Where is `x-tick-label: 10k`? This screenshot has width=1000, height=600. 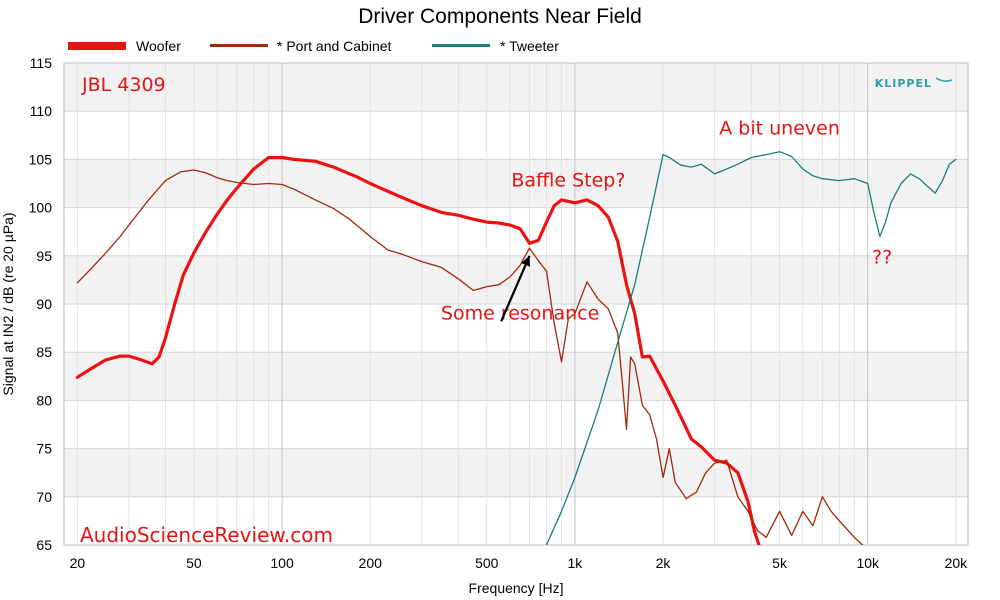 x-tick-label: 10k is located at coordinates (868, 563).